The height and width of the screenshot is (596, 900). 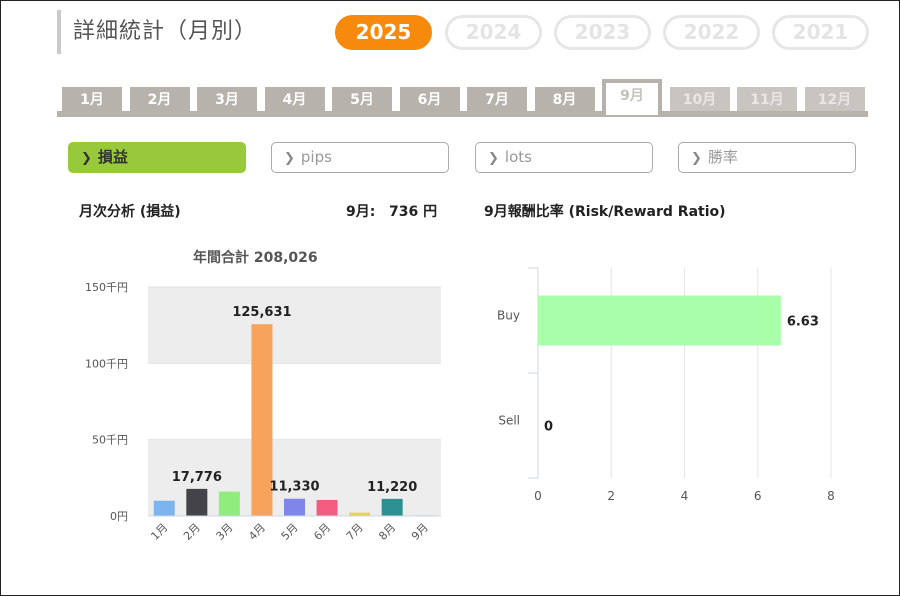 I want to click on bar-6月, so click(x=327, y=507).